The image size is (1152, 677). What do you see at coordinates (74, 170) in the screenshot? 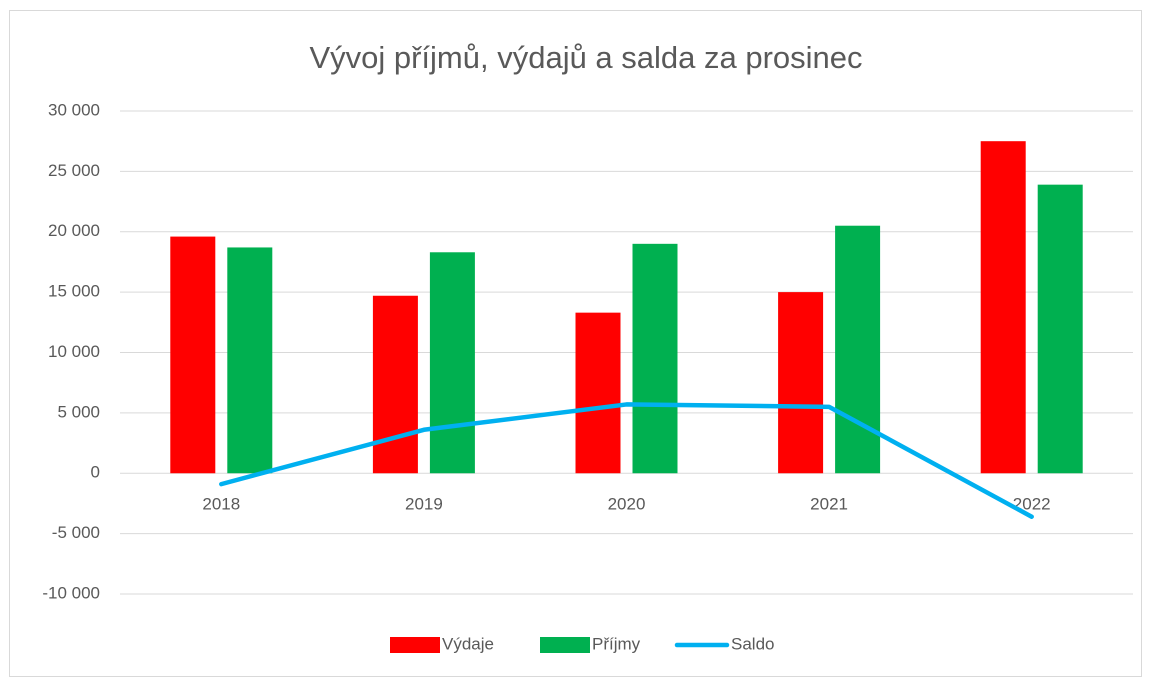
I see `y-tick-label: 25 000` at bounding box center [74, 170].